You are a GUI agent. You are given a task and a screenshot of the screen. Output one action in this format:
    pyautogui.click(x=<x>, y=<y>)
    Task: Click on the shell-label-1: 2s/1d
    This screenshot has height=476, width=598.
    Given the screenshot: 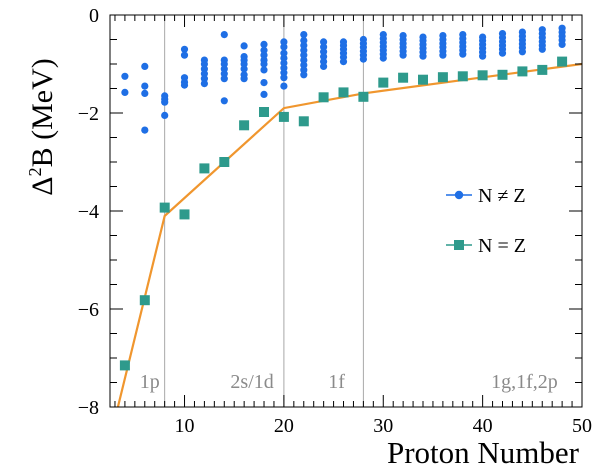 What is the action you would take?
    pyautogui.click(x=251, y=382)
    